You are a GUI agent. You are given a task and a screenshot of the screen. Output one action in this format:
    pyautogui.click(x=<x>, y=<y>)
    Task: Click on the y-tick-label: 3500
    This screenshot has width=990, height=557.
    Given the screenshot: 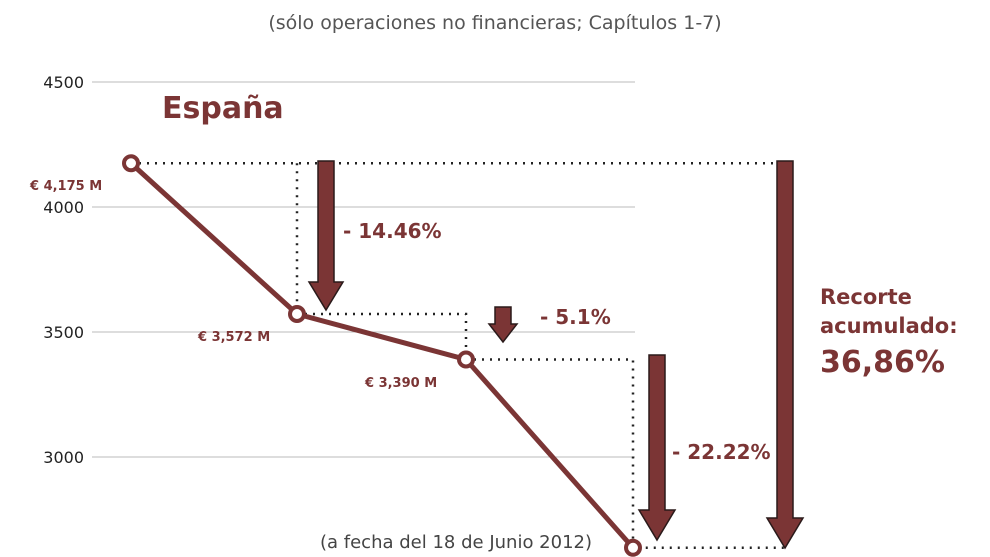 What is the action you would take?
    pyautogui.click(x=63, y=332)
    